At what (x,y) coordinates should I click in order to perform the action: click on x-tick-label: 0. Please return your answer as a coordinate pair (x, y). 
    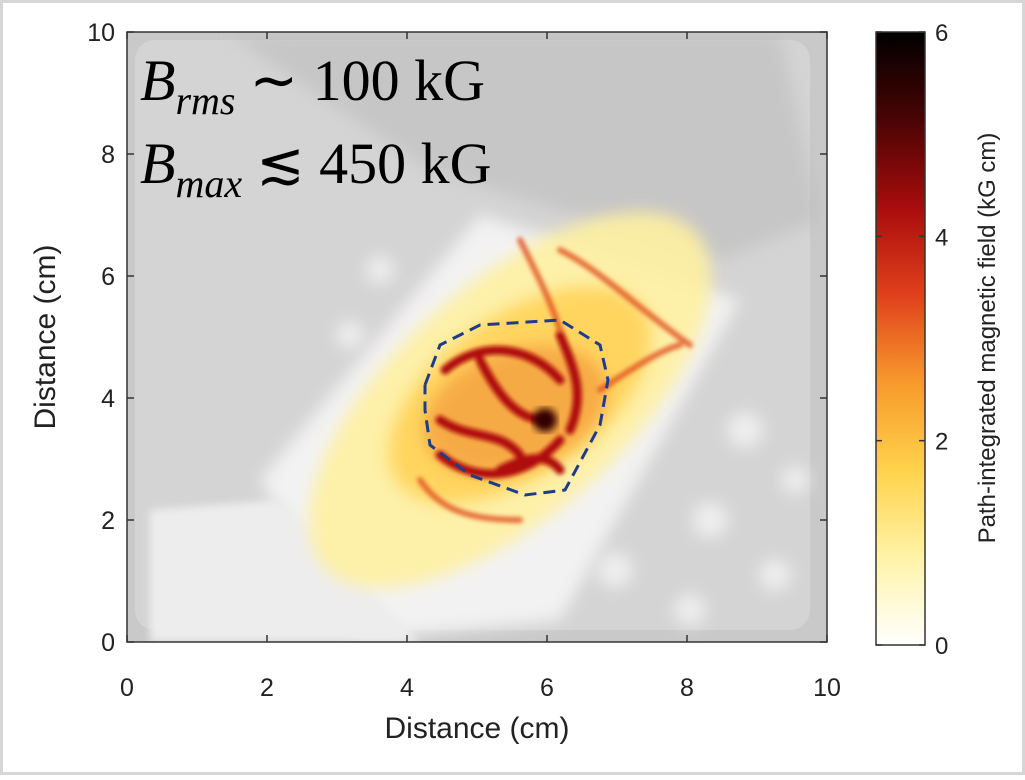
    Looking at the image, I should click on (127, 688).